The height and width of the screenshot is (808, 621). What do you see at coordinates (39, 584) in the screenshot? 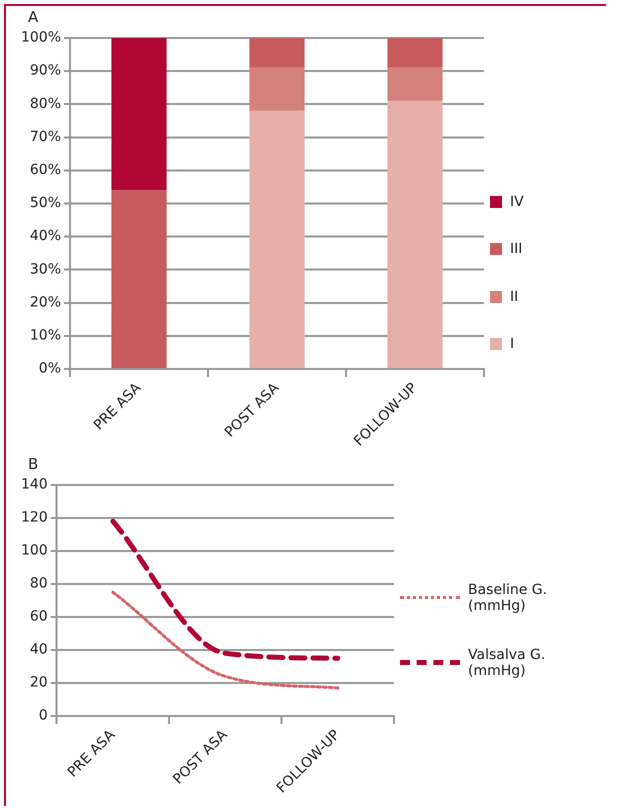
I see `y-tick-label: 80` at bounding box center [39, 584].